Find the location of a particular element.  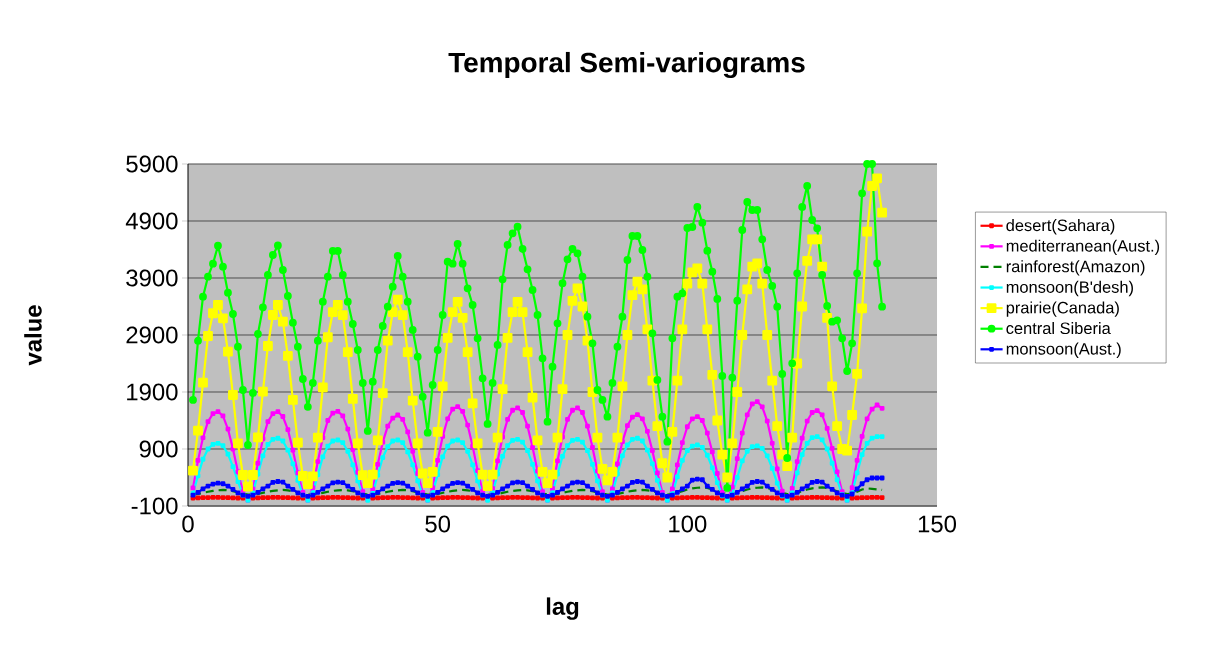

legend-label: prairie(Canada) is located at coordinates (1062, 309).